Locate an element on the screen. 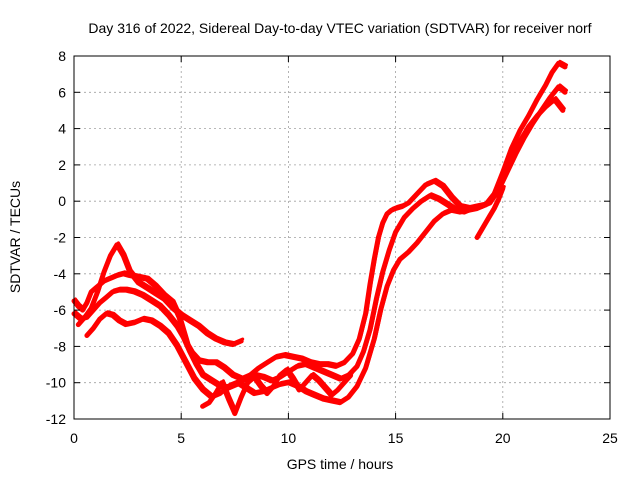 The image size is (640, 480). y-tick-label: 4 is located at coordinates (62, 129).